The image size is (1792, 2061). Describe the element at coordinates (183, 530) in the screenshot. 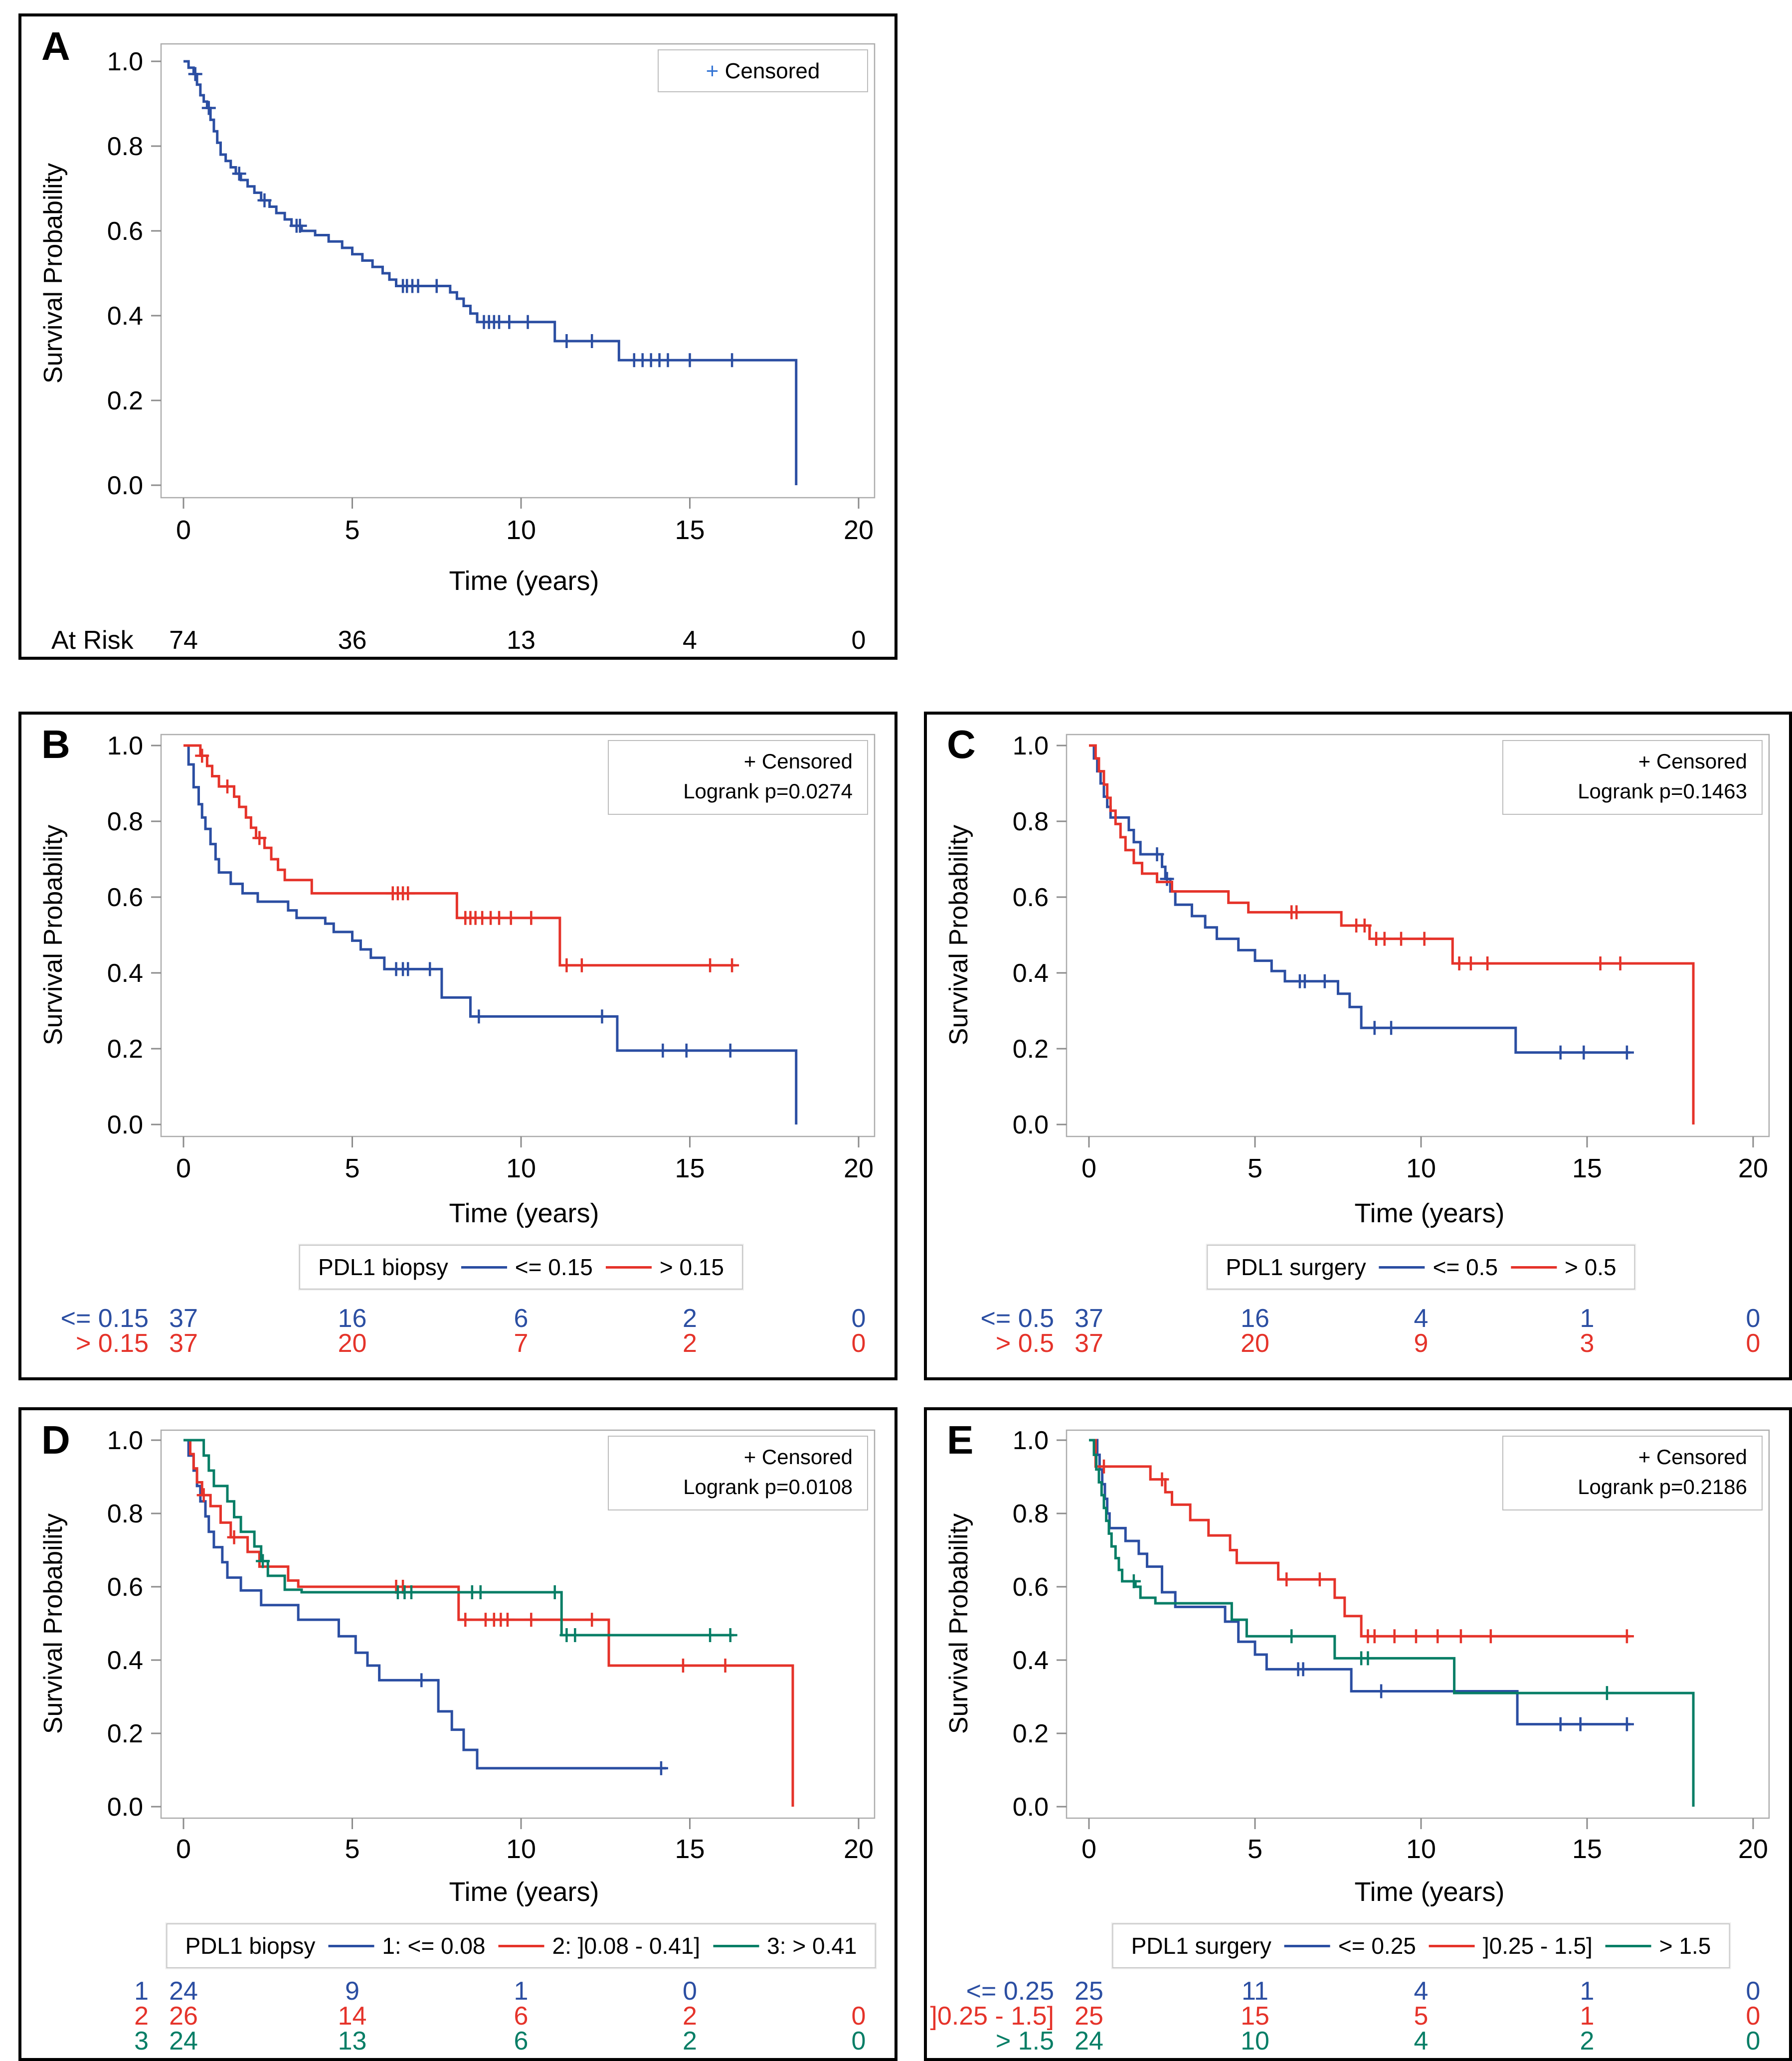

I see `x-tick-label: 0` at that location.